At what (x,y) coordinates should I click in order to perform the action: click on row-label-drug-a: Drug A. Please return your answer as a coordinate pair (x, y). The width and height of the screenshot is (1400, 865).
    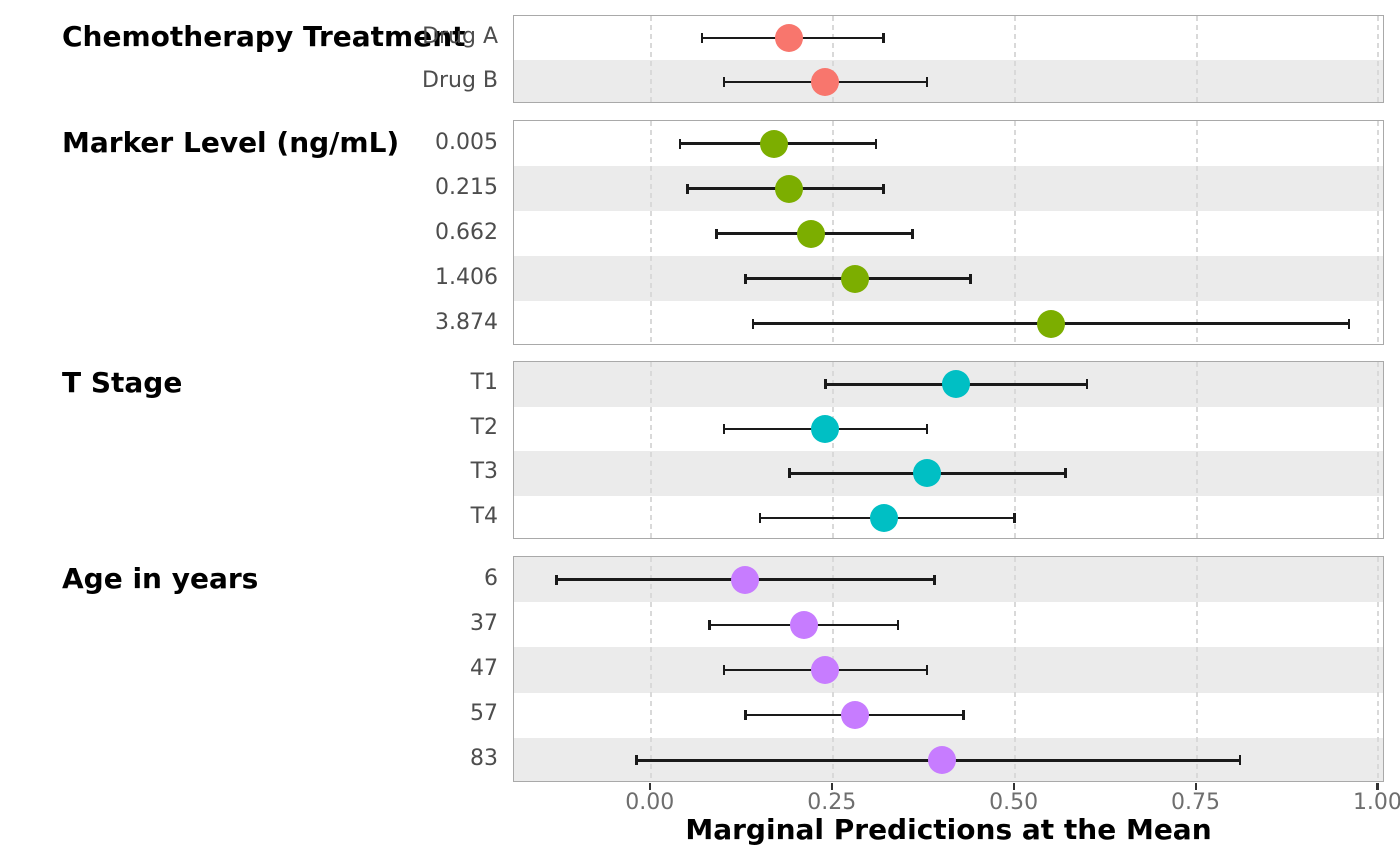
    Looking at the image, I should click on (460, 36).